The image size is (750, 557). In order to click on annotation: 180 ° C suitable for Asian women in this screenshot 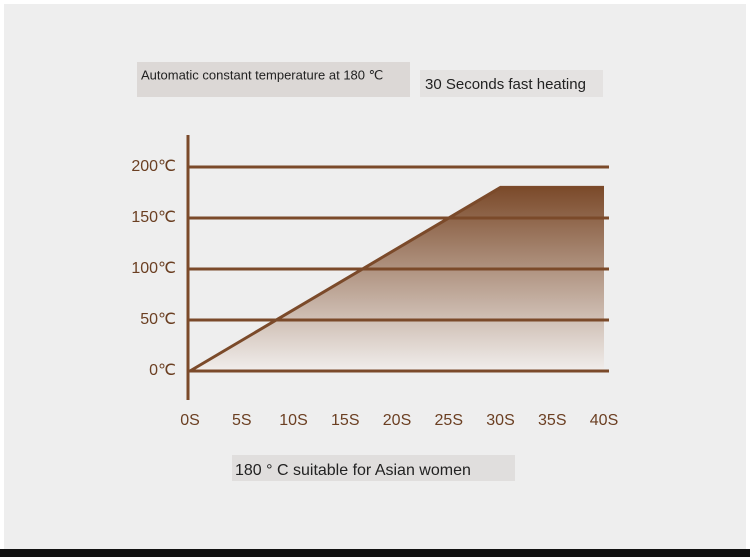, I will do `click(353, 470)`.